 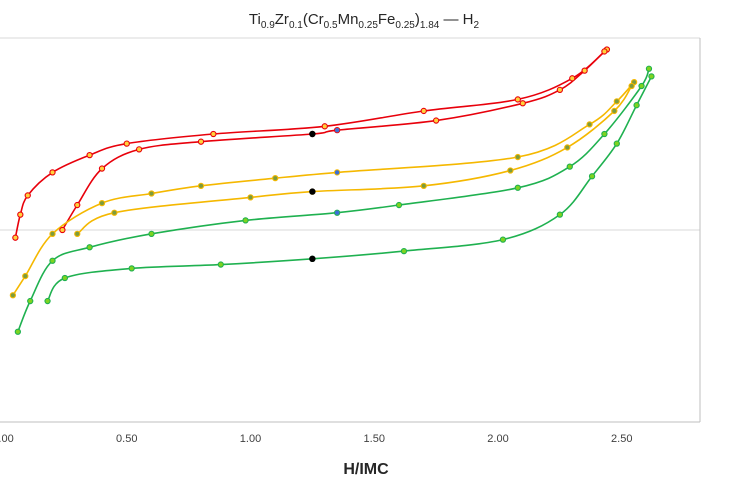 I want to click on title-part: Fe, so click(x=387, y=19).